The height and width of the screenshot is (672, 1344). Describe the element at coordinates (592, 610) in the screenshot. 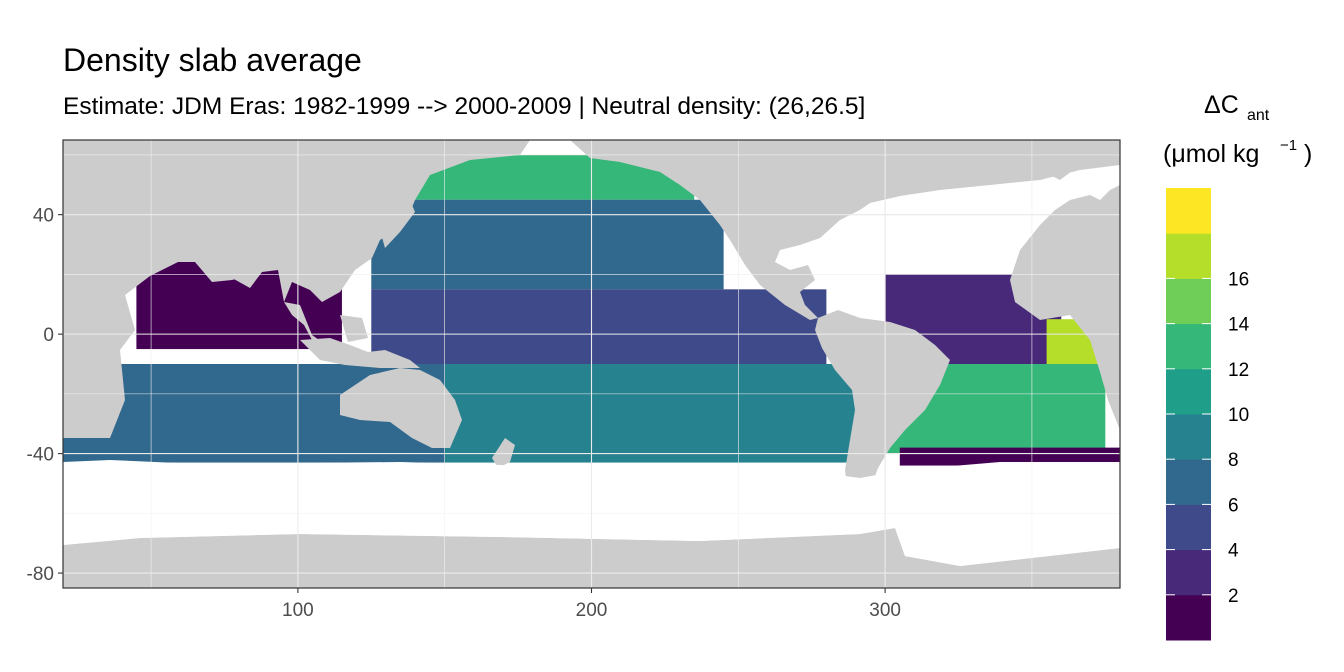

I see `x-tick-label: 200` at that location.